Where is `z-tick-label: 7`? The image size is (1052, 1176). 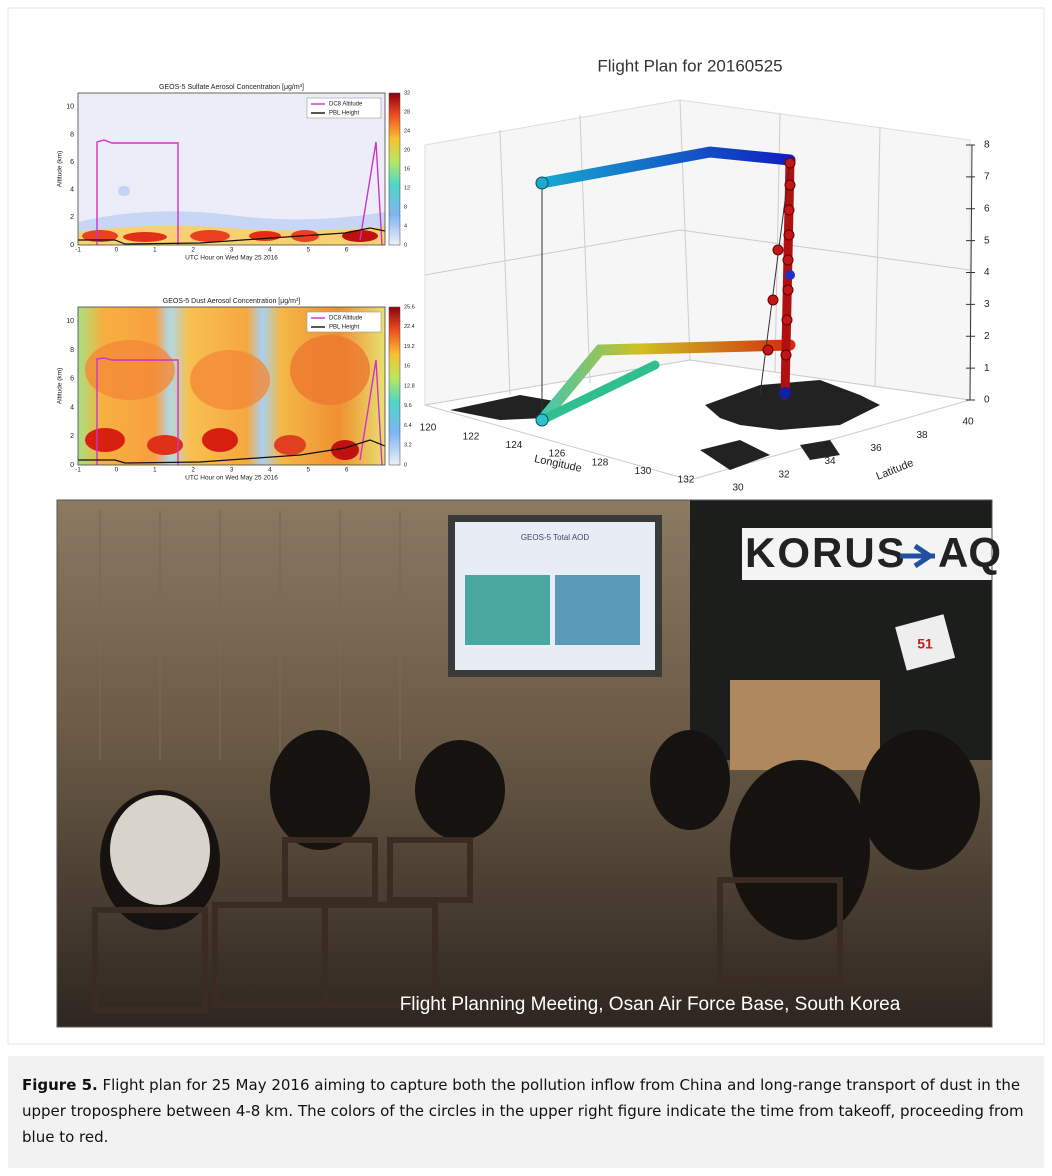 z-tick-label: 7 is located at coordinates (987, 177).